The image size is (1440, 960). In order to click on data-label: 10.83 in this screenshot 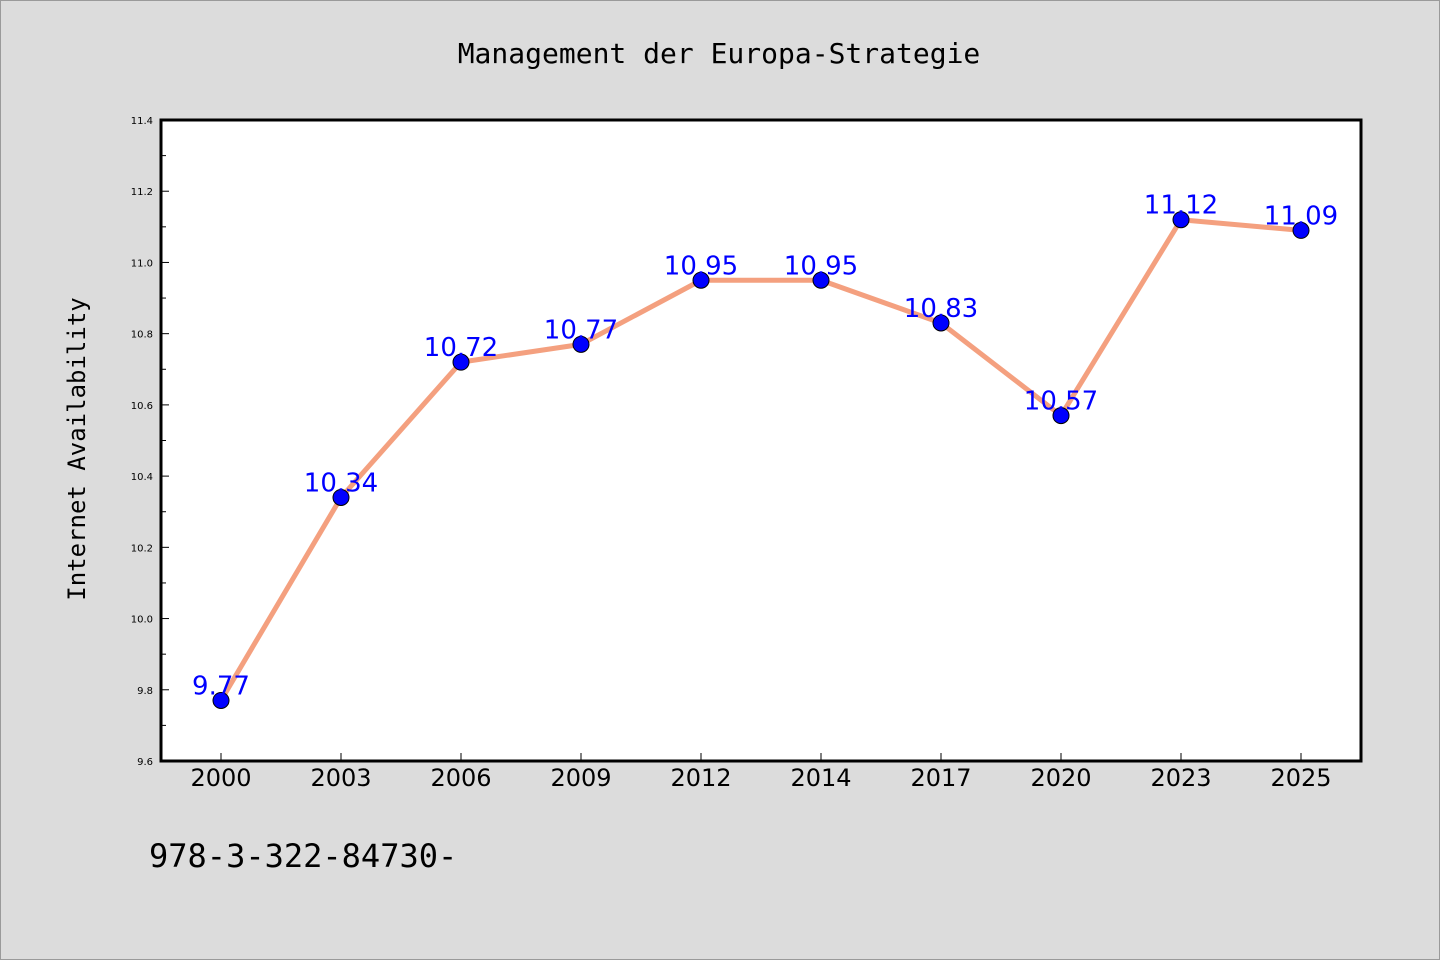, I will do `click(941, 309)`.